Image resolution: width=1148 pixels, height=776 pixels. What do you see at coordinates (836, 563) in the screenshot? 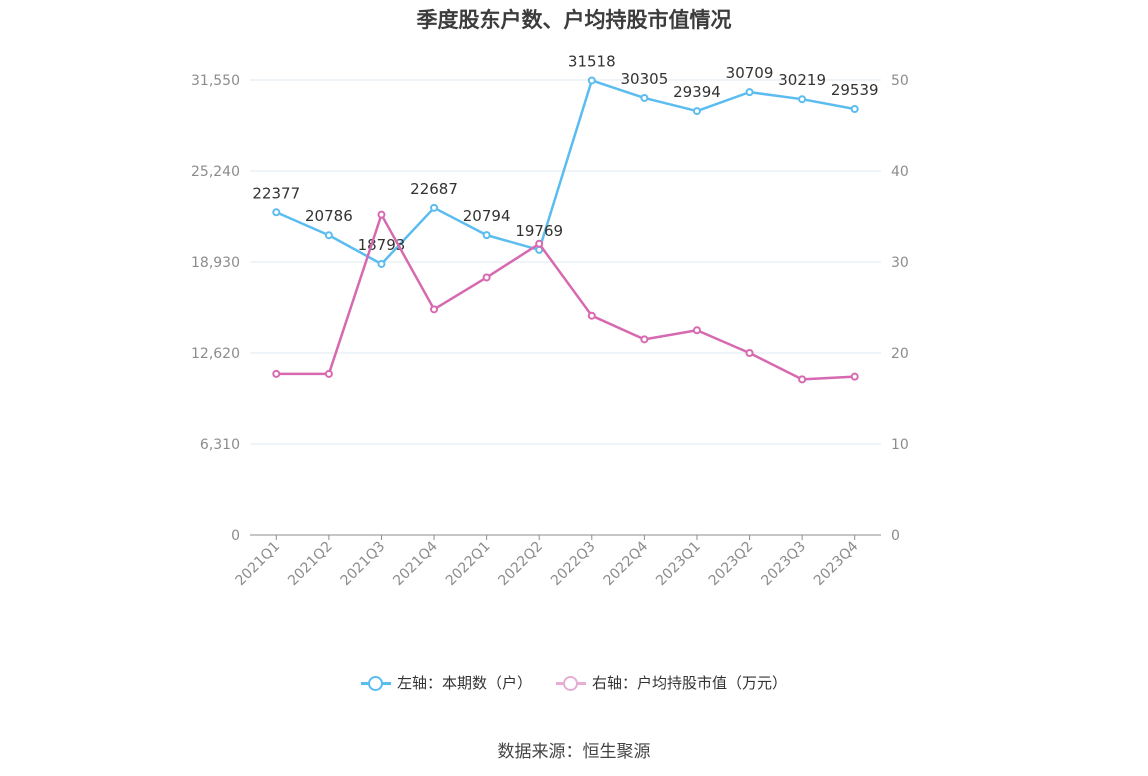
I see `x-tick-label: 2023Q4` at bounding box center [836, 563].